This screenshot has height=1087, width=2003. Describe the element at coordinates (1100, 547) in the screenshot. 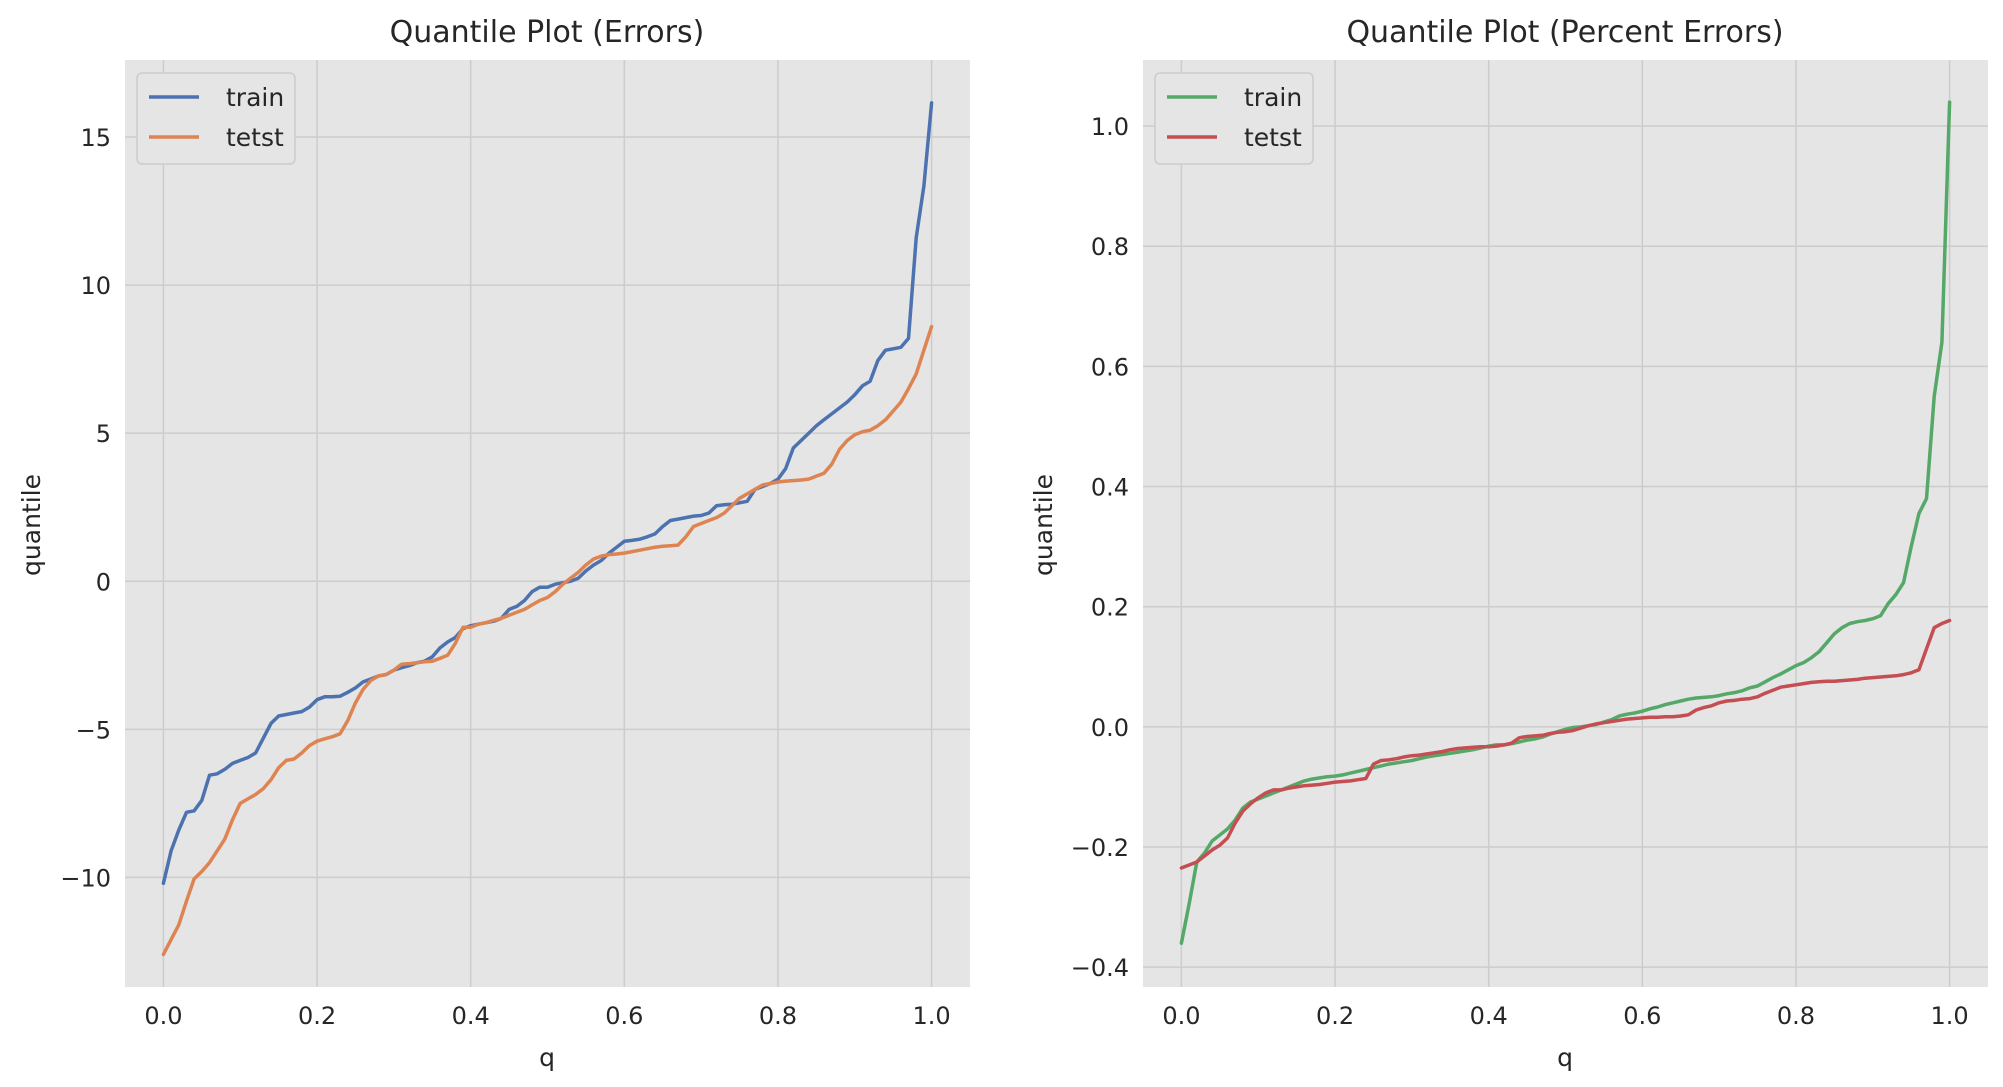

I see `yticks-percent-errors: −0.4 −0.2 0.0 0.2 0.4 0.6 0.8 1.0` at that location.